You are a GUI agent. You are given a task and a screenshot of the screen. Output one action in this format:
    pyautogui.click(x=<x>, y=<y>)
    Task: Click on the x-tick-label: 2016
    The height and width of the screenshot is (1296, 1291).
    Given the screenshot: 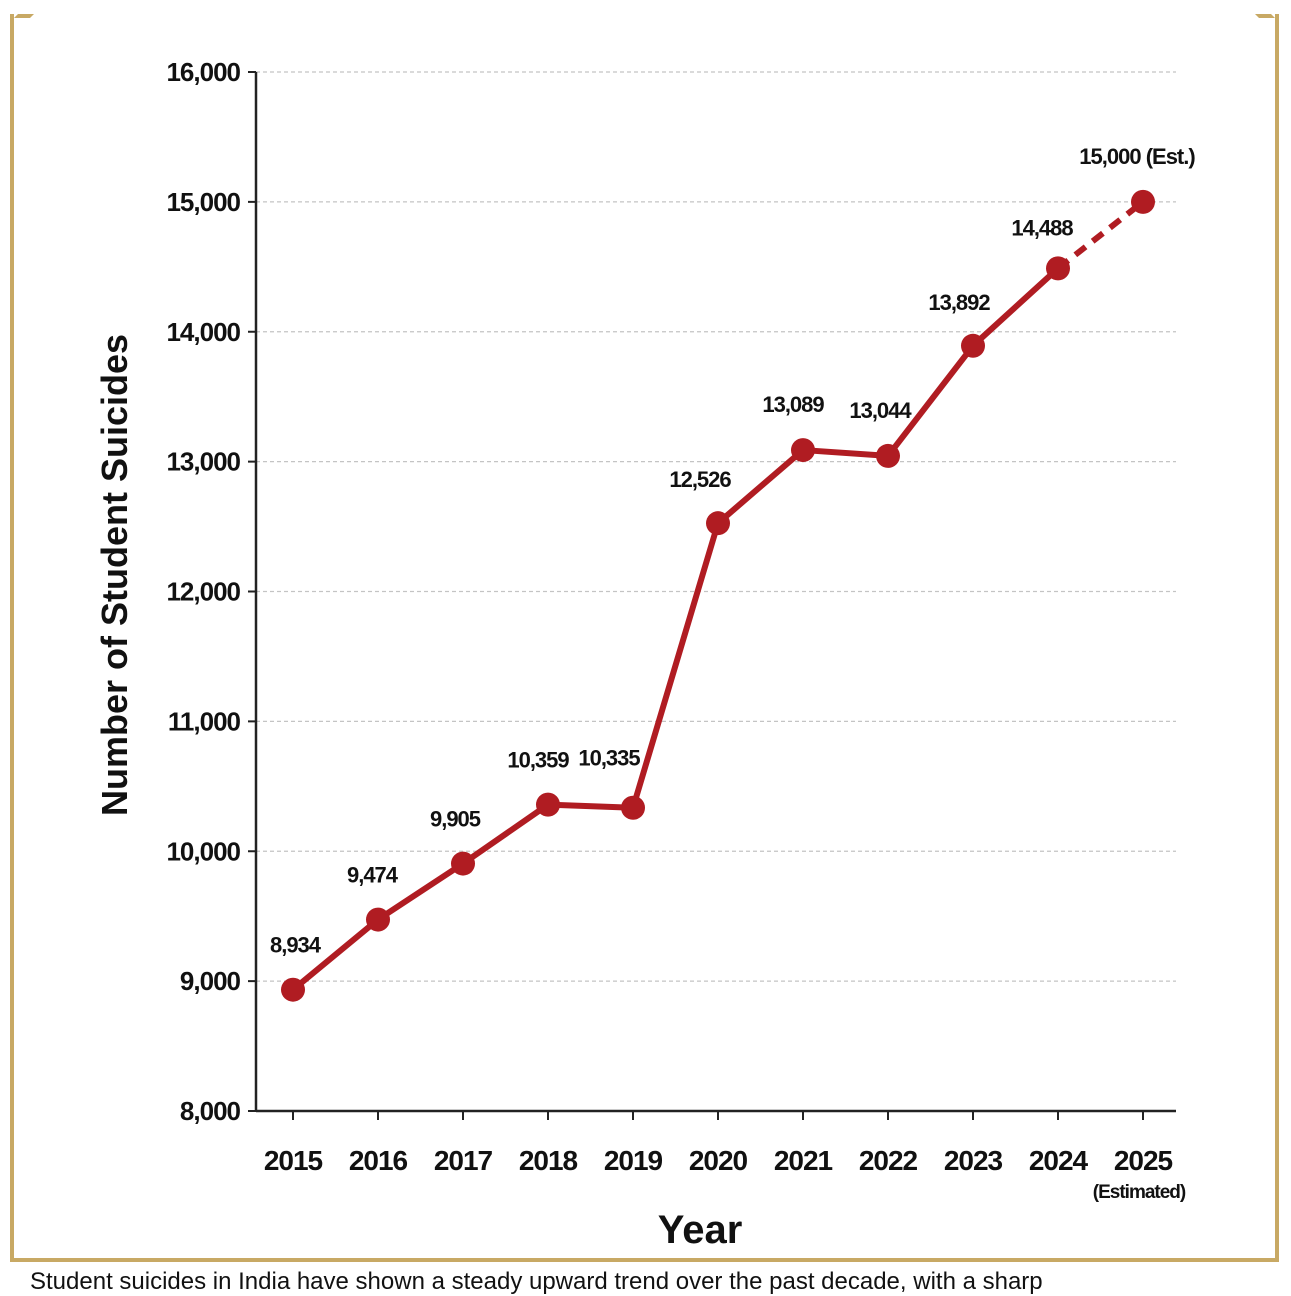 What is the action you would take?
    pyautogui.click(x=378, y=1160)
    